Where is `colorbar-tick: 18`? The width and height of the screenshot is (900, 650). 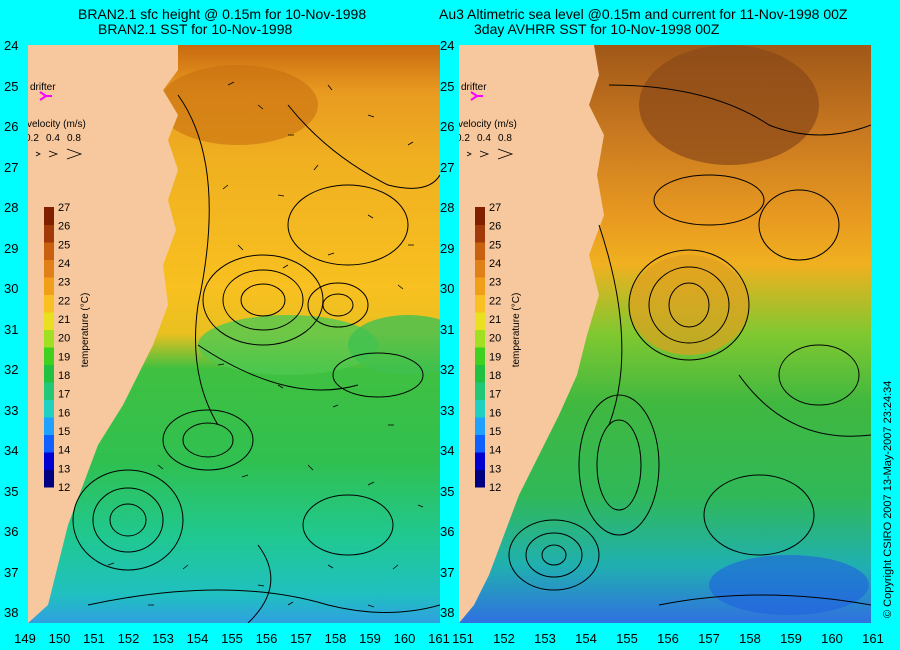
colorbar-tick: 18 is located at coordinates (495, 376).